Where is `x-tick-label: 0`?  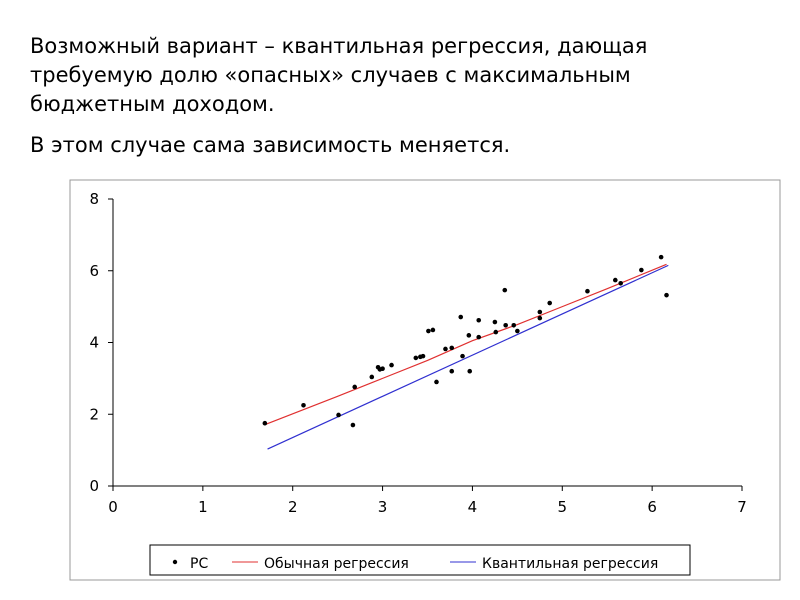 x-tick-label: 0 is located at coordinates (113, 507).